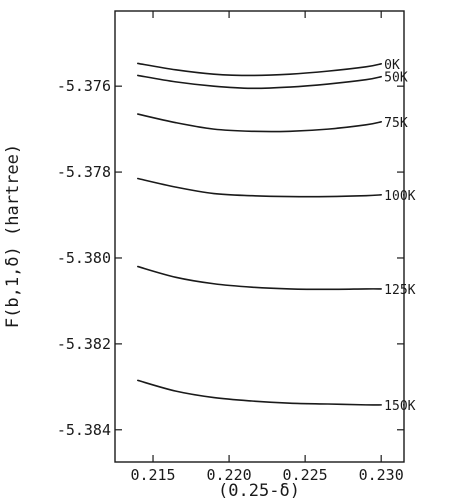  I want to click on y-tick-label-1: -5.378, so click(84, 172).